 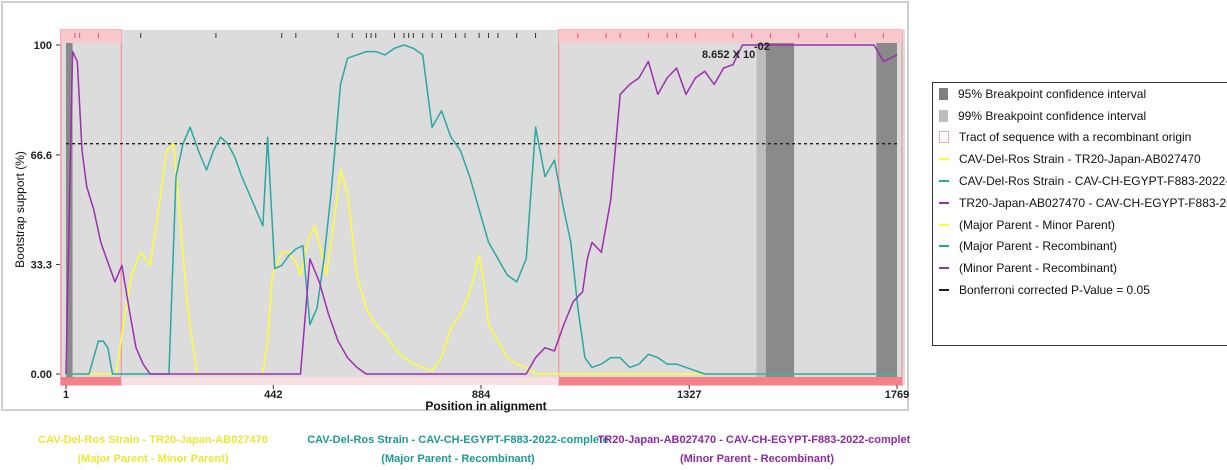 I want to click on legend-label: (Major Parent - Minor Parent), so click(x=1037, y=224).